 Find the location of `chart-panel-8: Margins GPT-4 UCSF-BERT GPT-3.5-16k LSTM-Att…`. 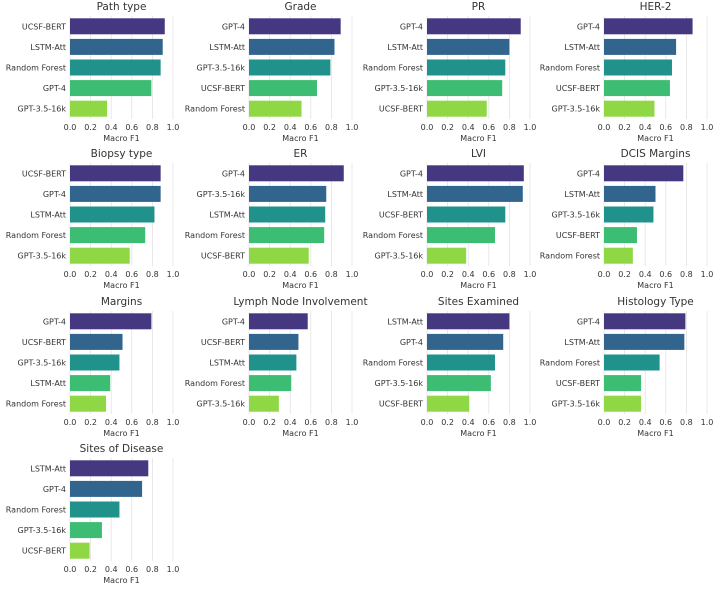

chart-panel-8: Margins GPT-4 UCSF-BERT GPT-3.5-16k LSTM-Att… is located at coordinates (93, 367).